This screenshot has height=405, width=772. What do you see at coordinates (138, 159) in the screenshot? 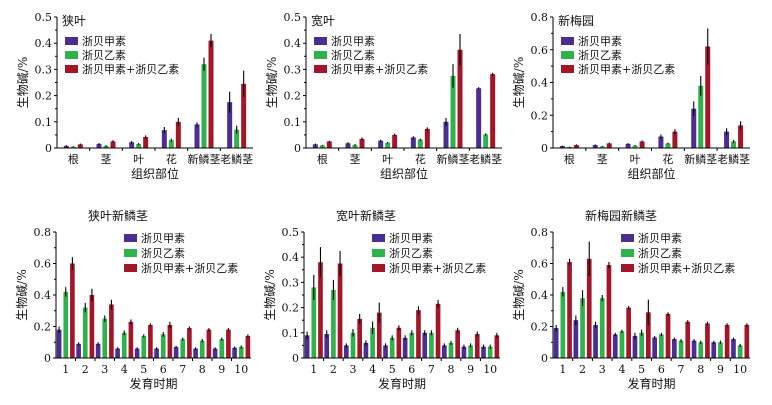
I see `x-tick-label: 叶` at bounding box center [138, 159].